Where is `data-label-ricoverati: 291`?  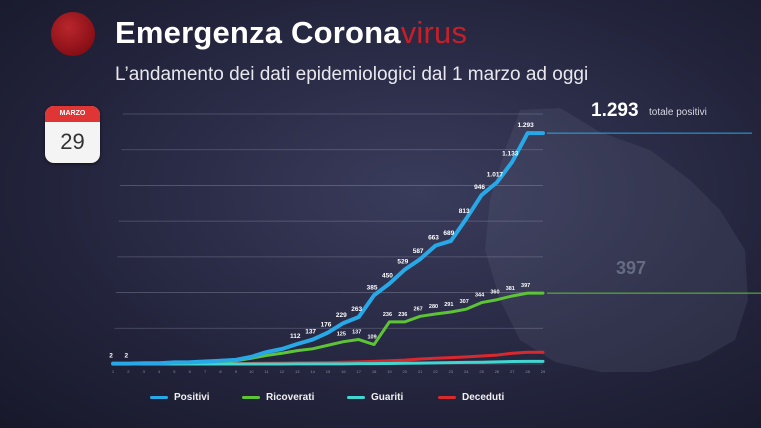 data-label-ricoverati: 291 is located at coordinates (448, 305).